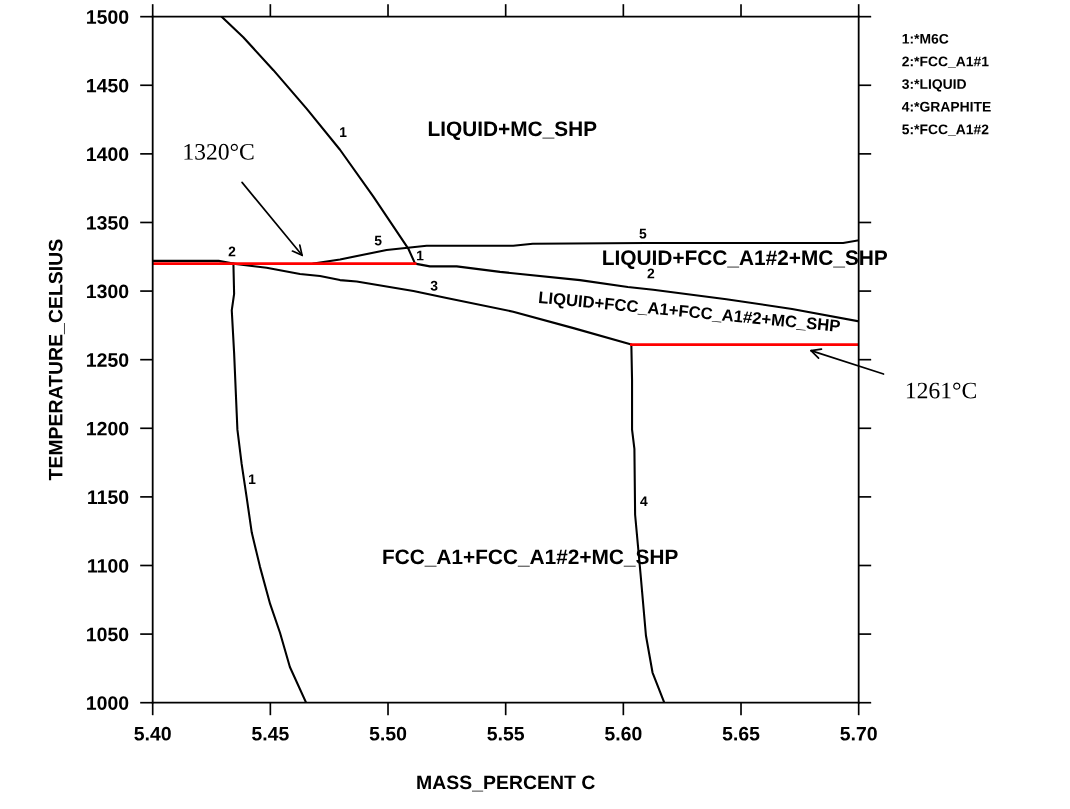 This screenshot has height=809, width=1070. Describe the element at coordinates (623, 733) in the screenshot. I see `x-tick-label: 5.60` at that location.